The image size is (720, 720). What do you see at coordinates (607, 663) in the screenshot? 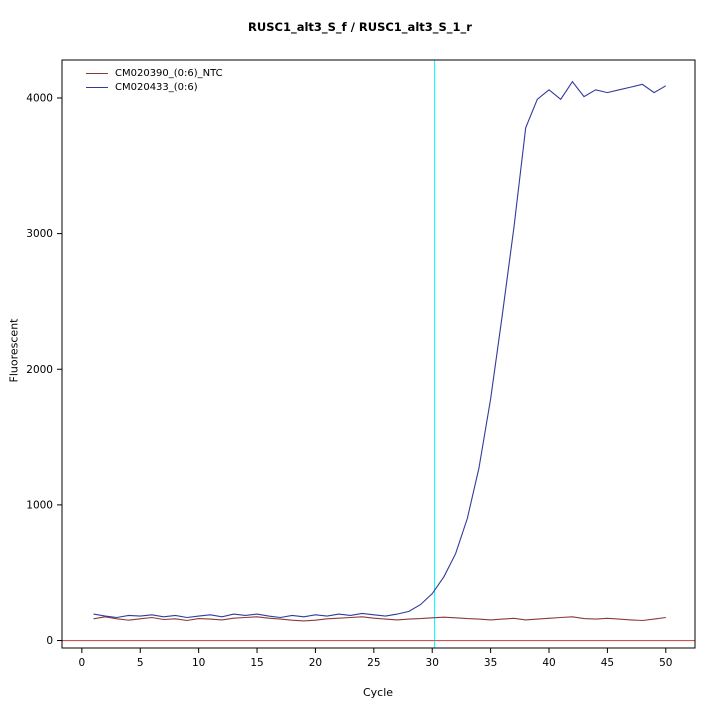
I see `x-tick-label: 45` at bounding box center [607, 663].